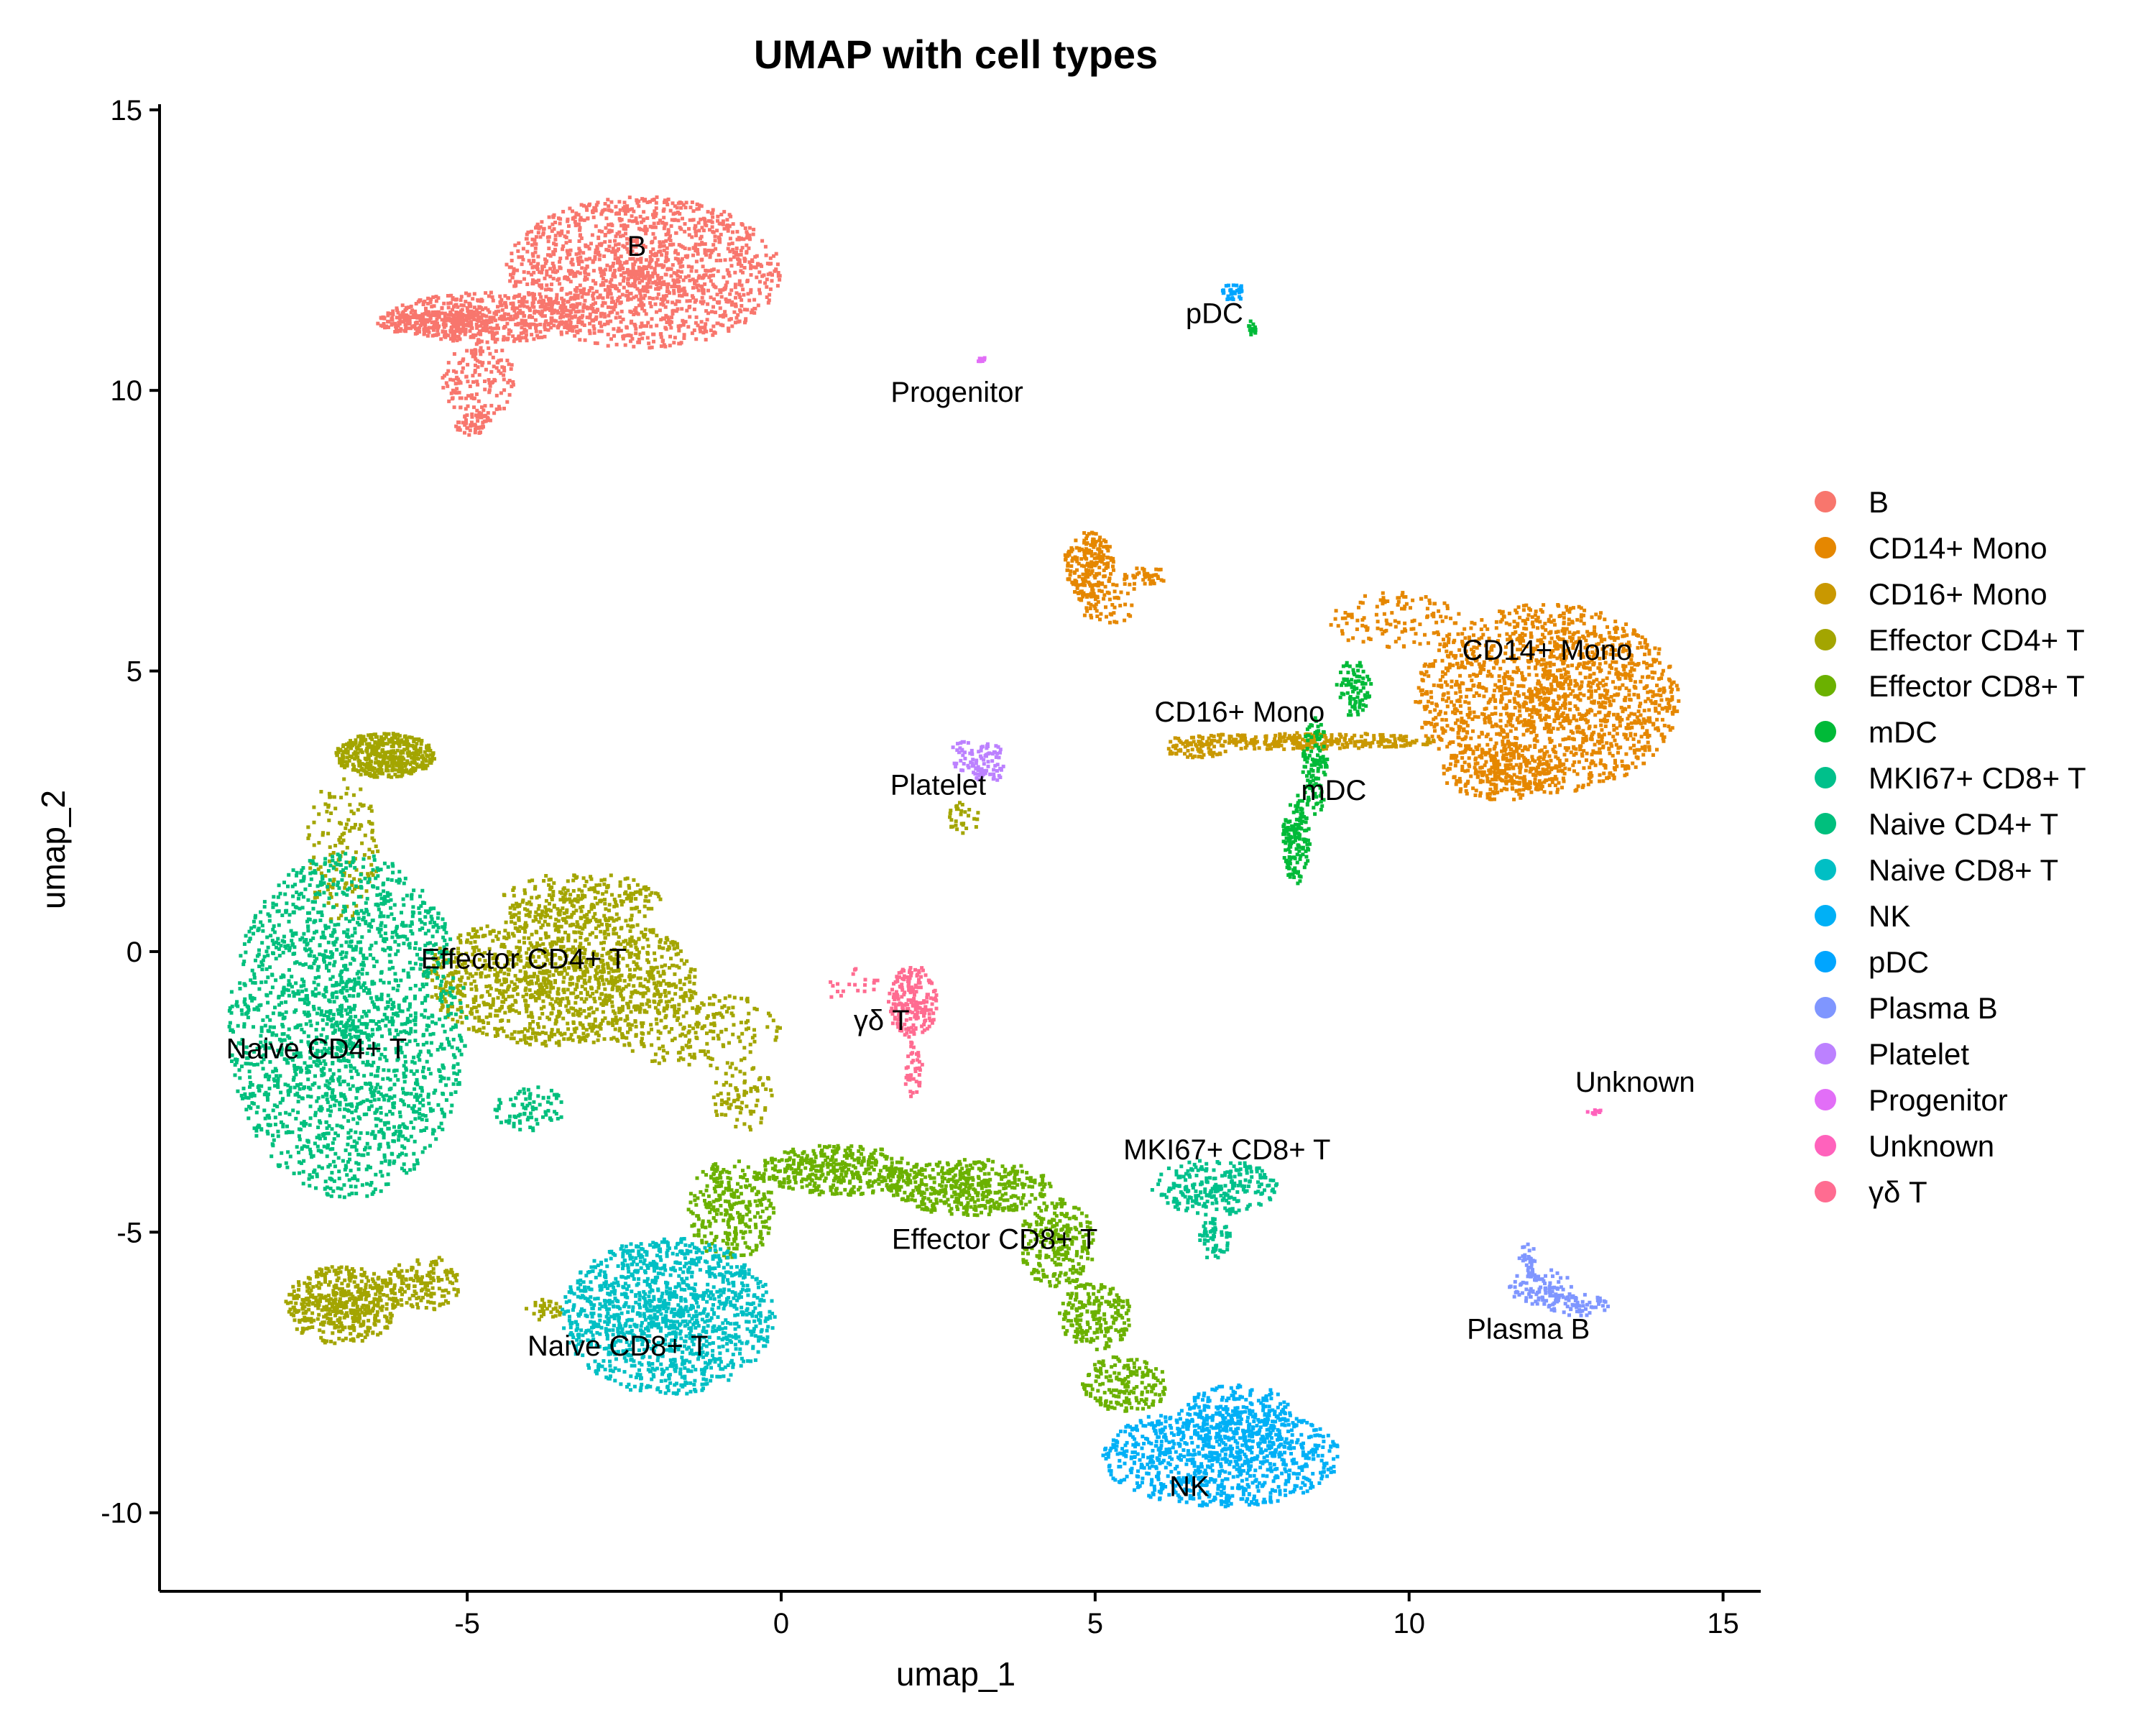  Describe the element at coordinates (1977, 640) in the screenshot. I see `legend-label: Effector CD4+ T` at that location.